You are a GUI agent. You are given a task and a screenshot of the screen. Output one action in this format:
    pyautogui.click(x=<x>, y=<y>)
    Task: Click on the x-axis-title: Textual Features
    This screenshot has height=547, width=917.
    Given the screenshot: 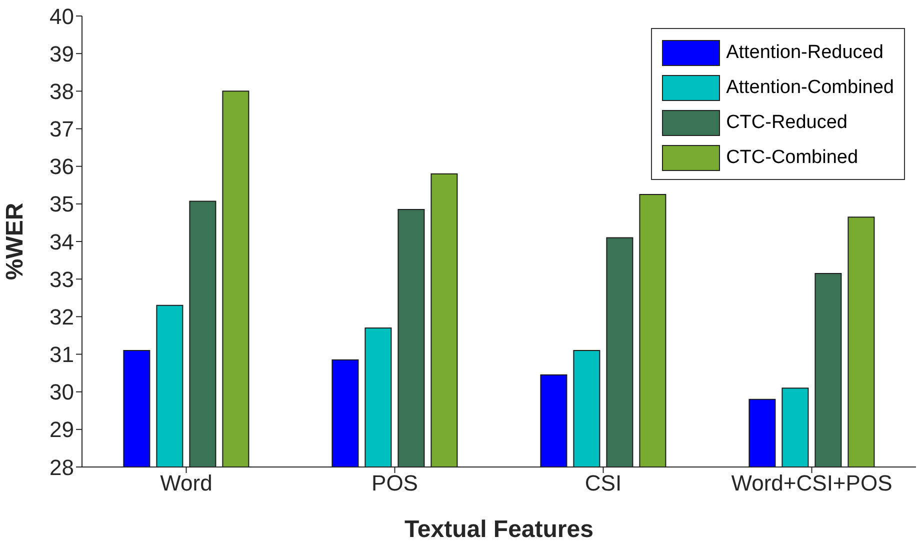 What is the action you would take?
    pyautogui.click(x=499, y=529)
    